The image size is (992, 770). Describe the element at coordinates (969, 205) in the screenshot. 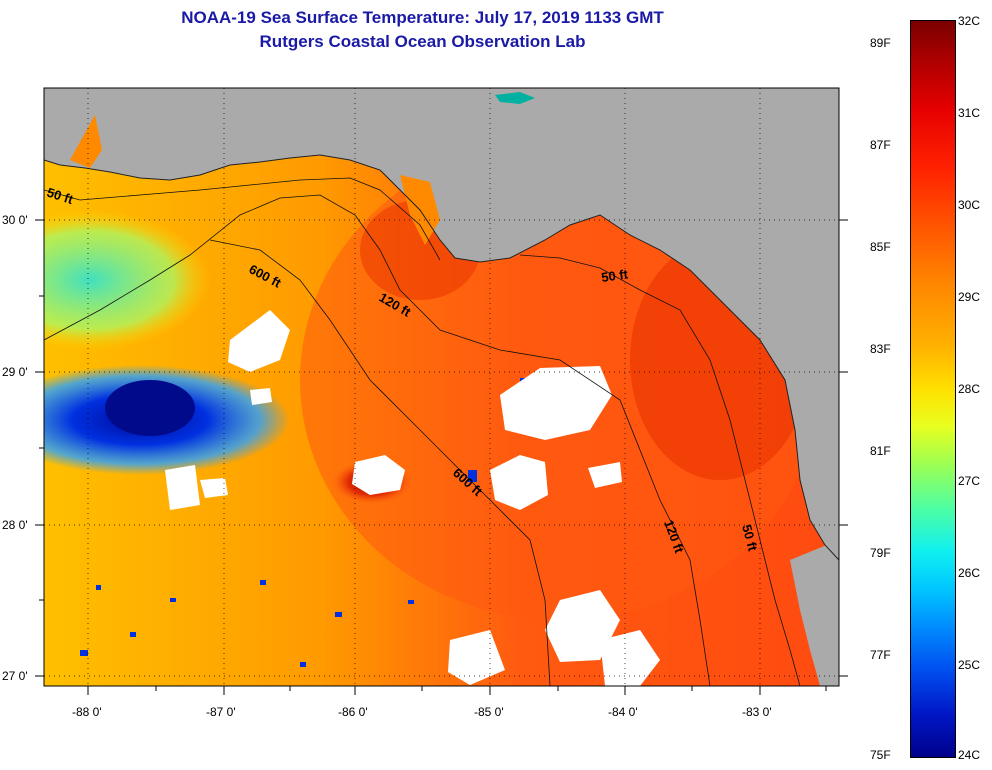

I see `colorbar-c-label: 30C` at that location.